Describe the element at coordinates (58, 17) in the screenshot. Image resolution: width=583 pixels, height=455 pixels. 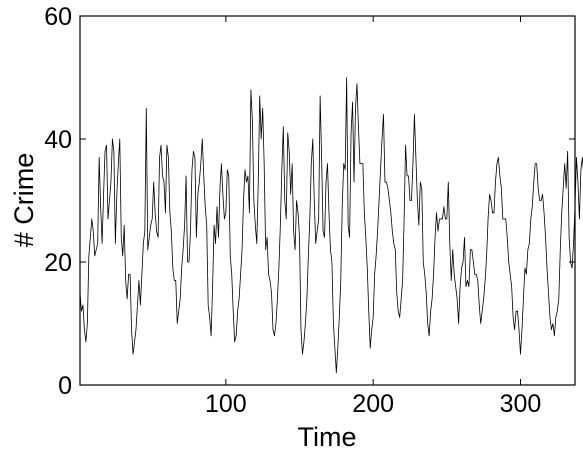
I see `y-tick-label: 60` at that location.